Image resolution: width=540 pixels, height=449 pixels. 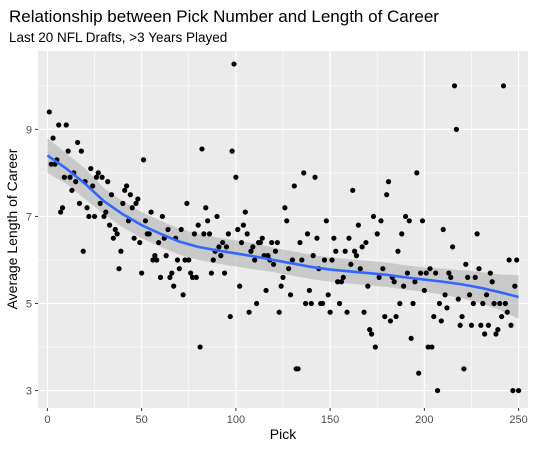 I want to click on y-axis: 3 5 7 9, so click(x=32, y=261).